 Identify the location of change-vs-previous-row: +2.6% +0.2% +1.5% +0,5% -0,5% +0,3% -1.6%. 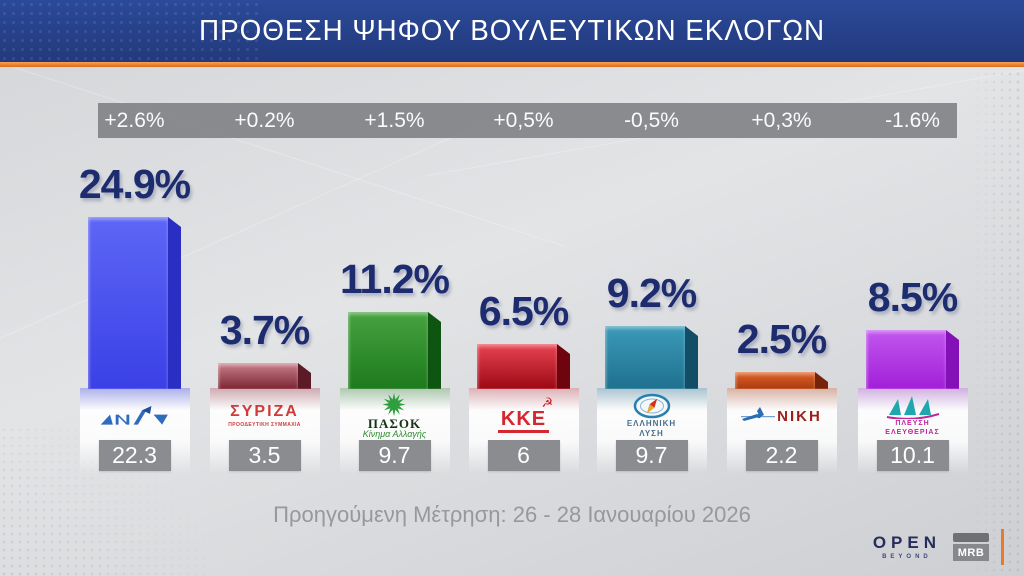
(527, 120).